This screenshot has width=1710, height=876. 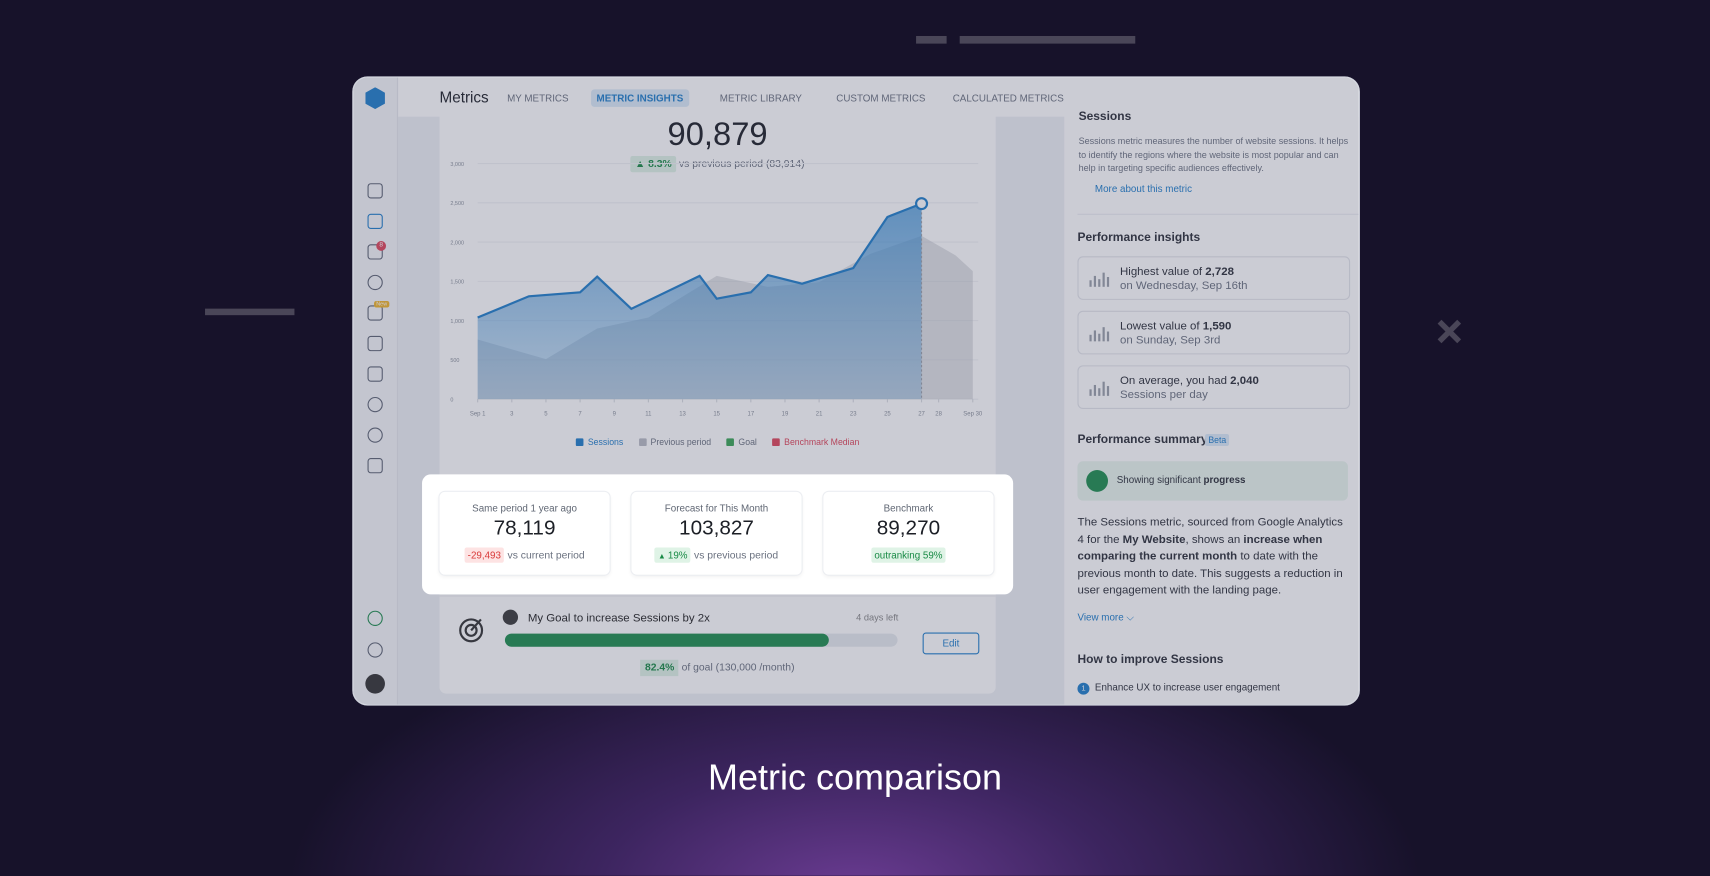 What do you see at coordinates (938, 415) in the screenshot?
I see `x-tick-label: 28` at bounding box center [938, 415].